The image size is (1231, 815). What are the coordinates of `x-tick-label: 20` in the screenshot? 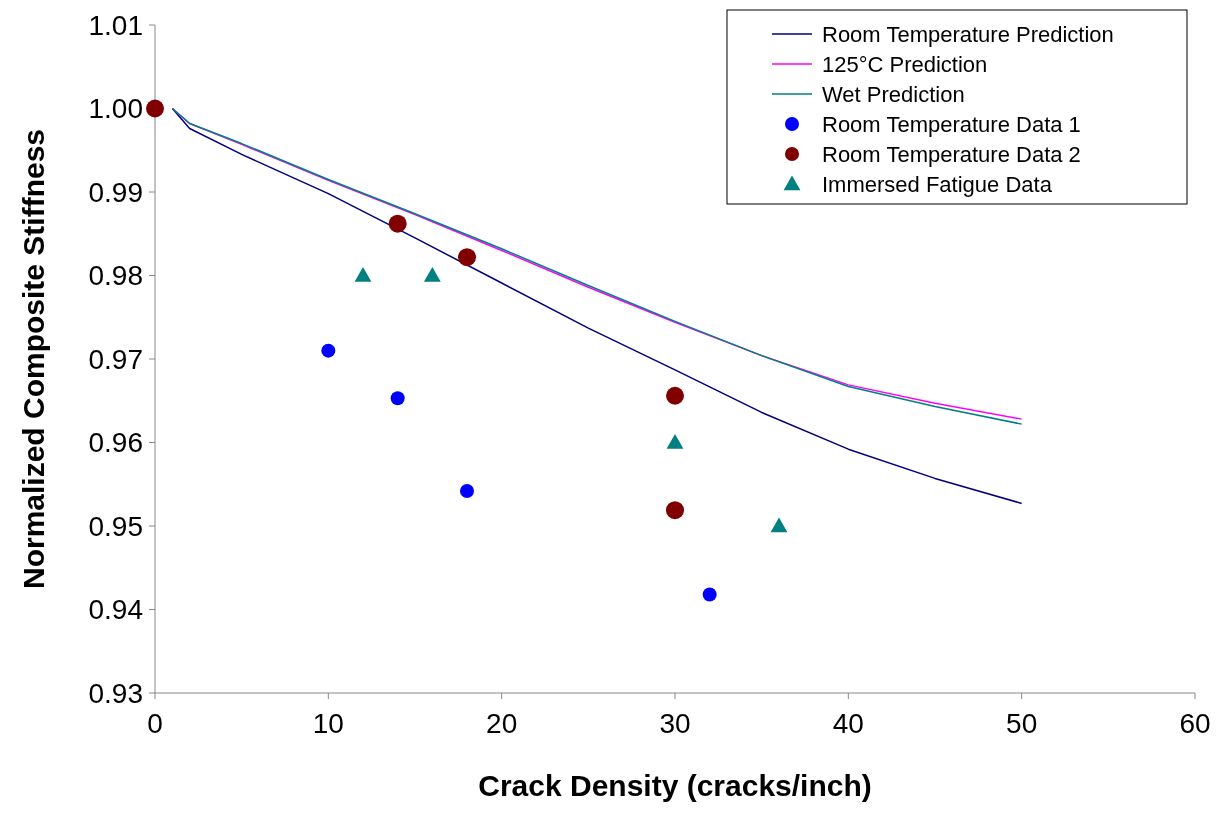 It's located at (502, 723).